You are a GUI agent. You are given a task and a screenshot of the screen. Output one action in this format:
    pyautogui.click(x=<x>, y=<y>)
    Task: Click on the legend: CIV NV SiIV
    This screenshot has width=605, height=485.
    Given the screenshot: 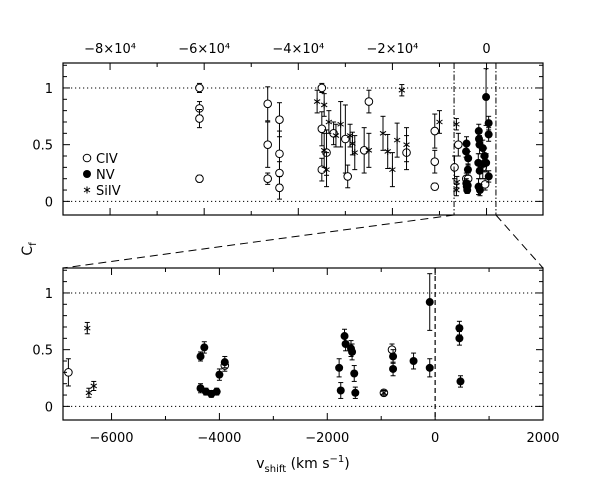 What is the action you would take?
    pyautogui.click(x=101, y=175)
    